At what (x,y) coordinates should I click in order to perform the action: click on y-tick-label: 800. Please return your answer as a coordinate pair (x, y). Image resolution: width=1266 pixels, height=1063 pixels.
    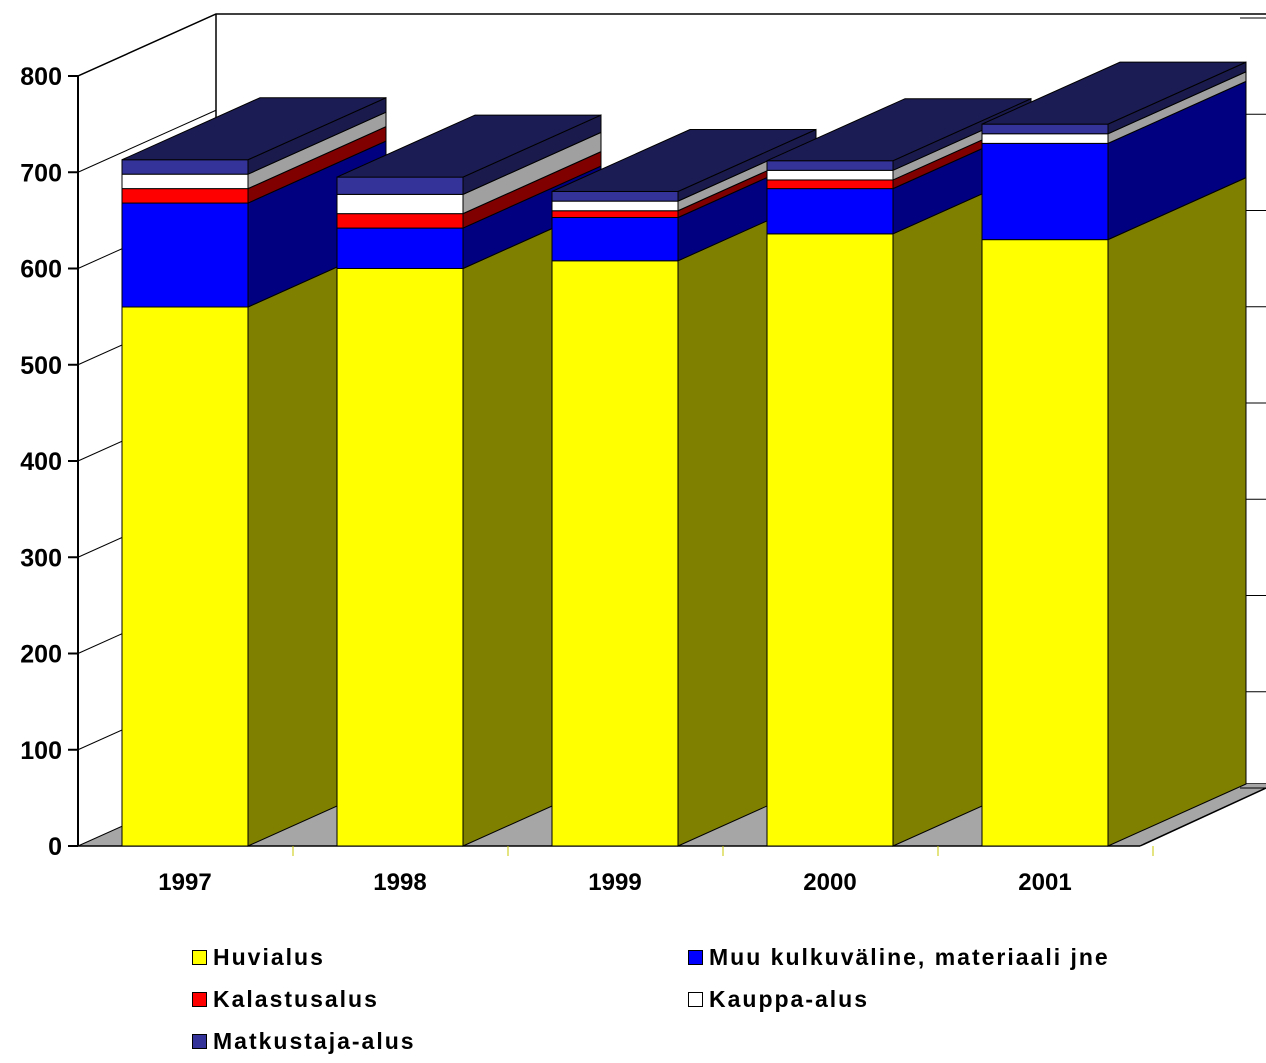
    Looking at the image, I should click on (41, 77).